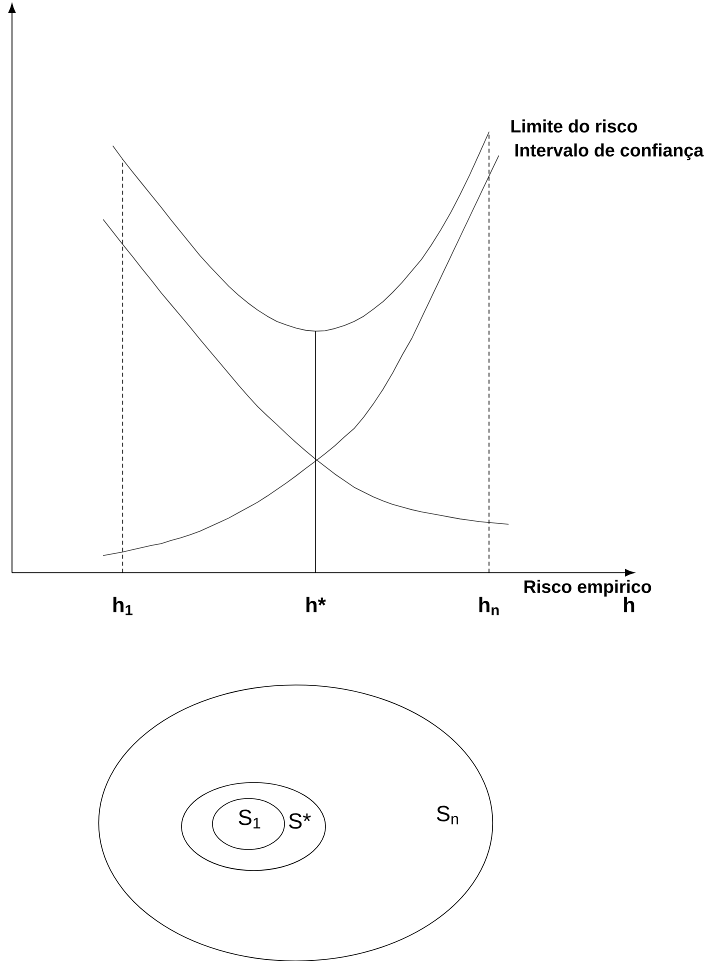 The width and height of the screenshot is (716, 961). I want to click on text: S$_{n}$, so click(447, 815).